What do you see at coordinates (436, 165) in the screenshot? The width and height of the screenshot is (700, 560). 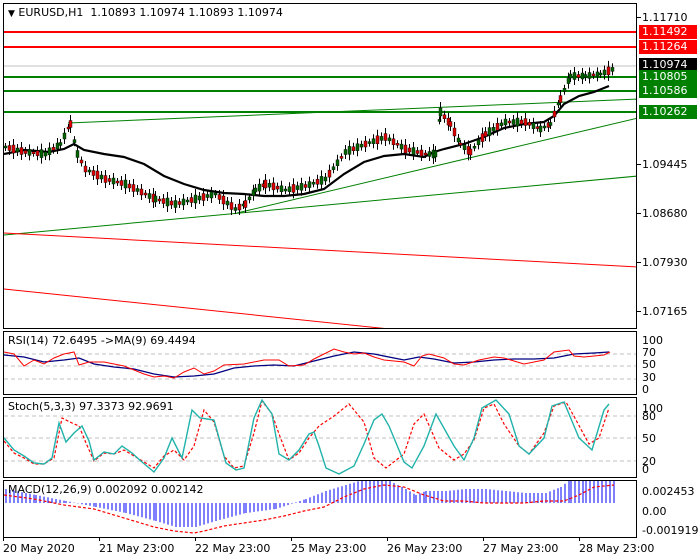 I see `trend-line-middle` at bounding box center [436, 165].